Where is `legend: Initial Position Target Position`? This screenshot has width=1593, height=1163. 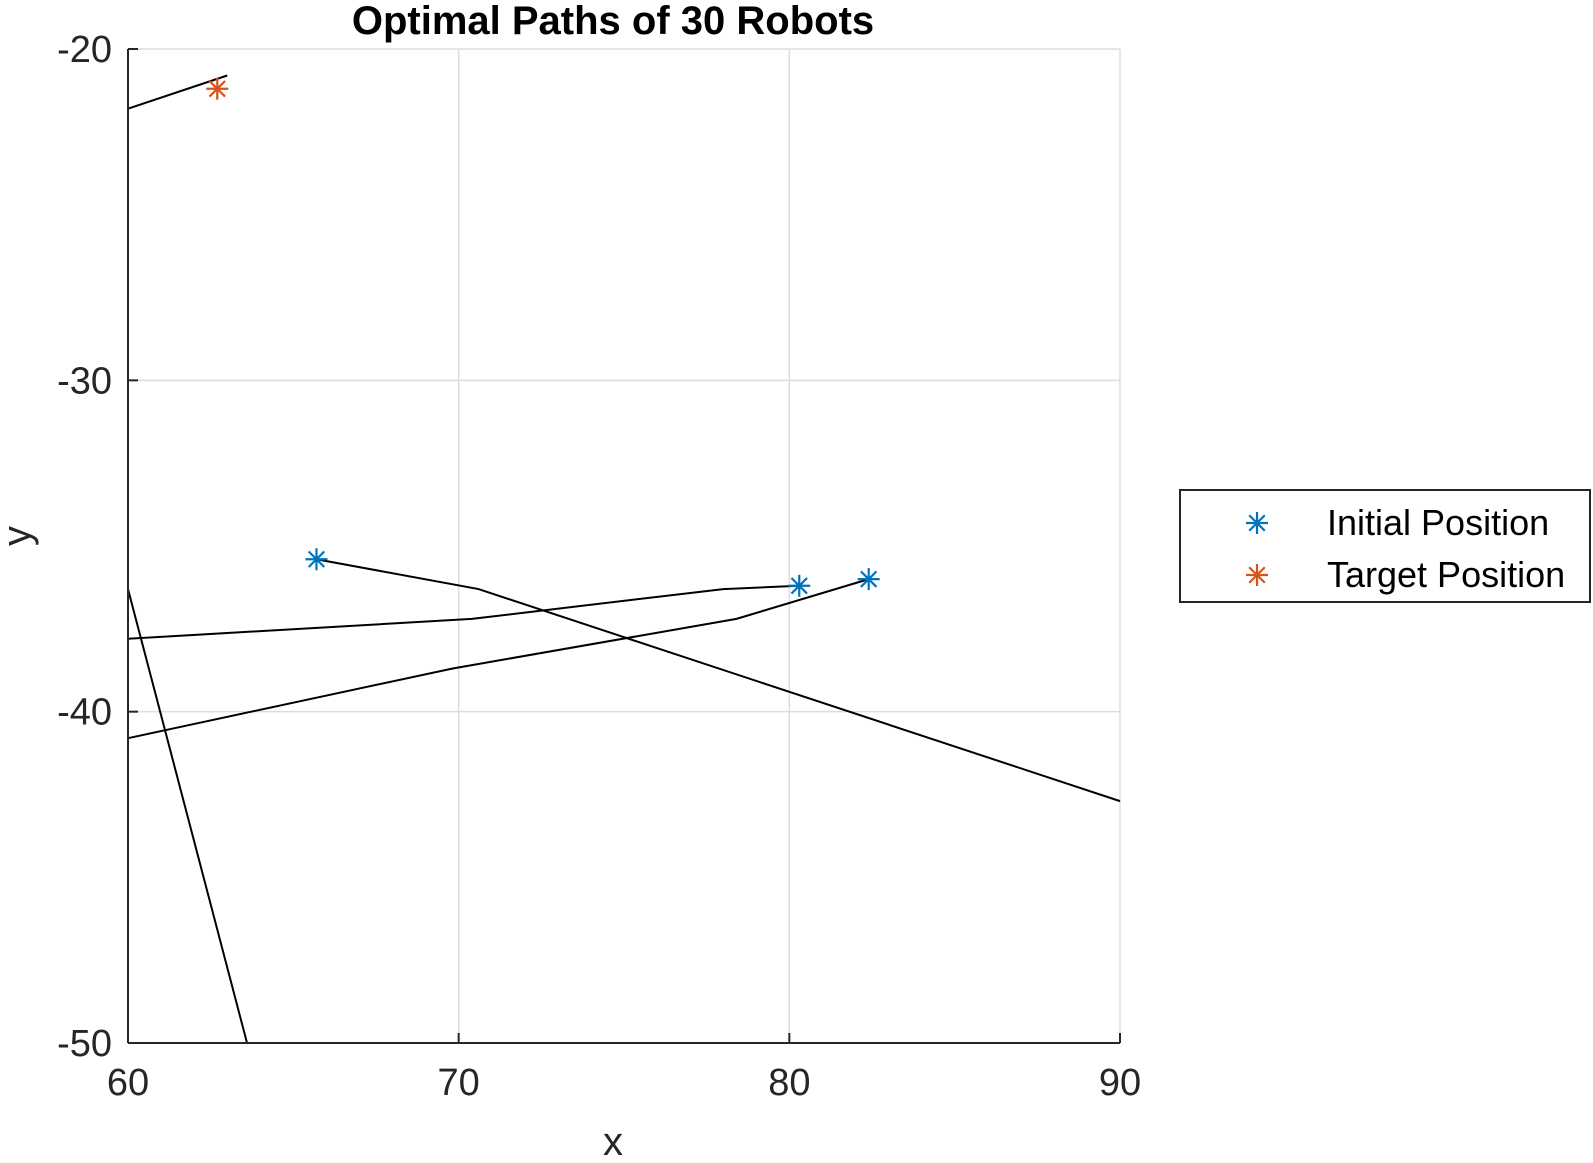
legend: Initial Position Target Position is located at coordinates (1385, 546).